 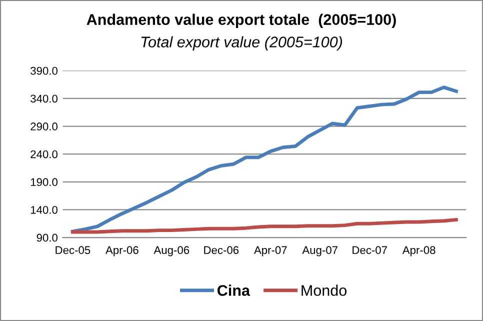 I want to click on line-series, so click(x=264, y=226).